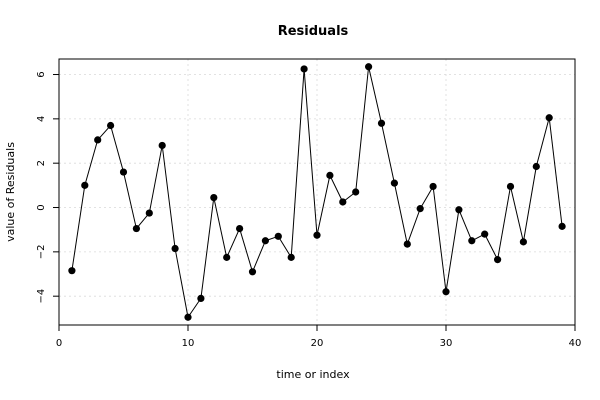 The width and height of the screenshot is (600, 400). Describe the element at coordinates (313, 31) in the screenshot. I see `chart-title: Residuals` at that location.